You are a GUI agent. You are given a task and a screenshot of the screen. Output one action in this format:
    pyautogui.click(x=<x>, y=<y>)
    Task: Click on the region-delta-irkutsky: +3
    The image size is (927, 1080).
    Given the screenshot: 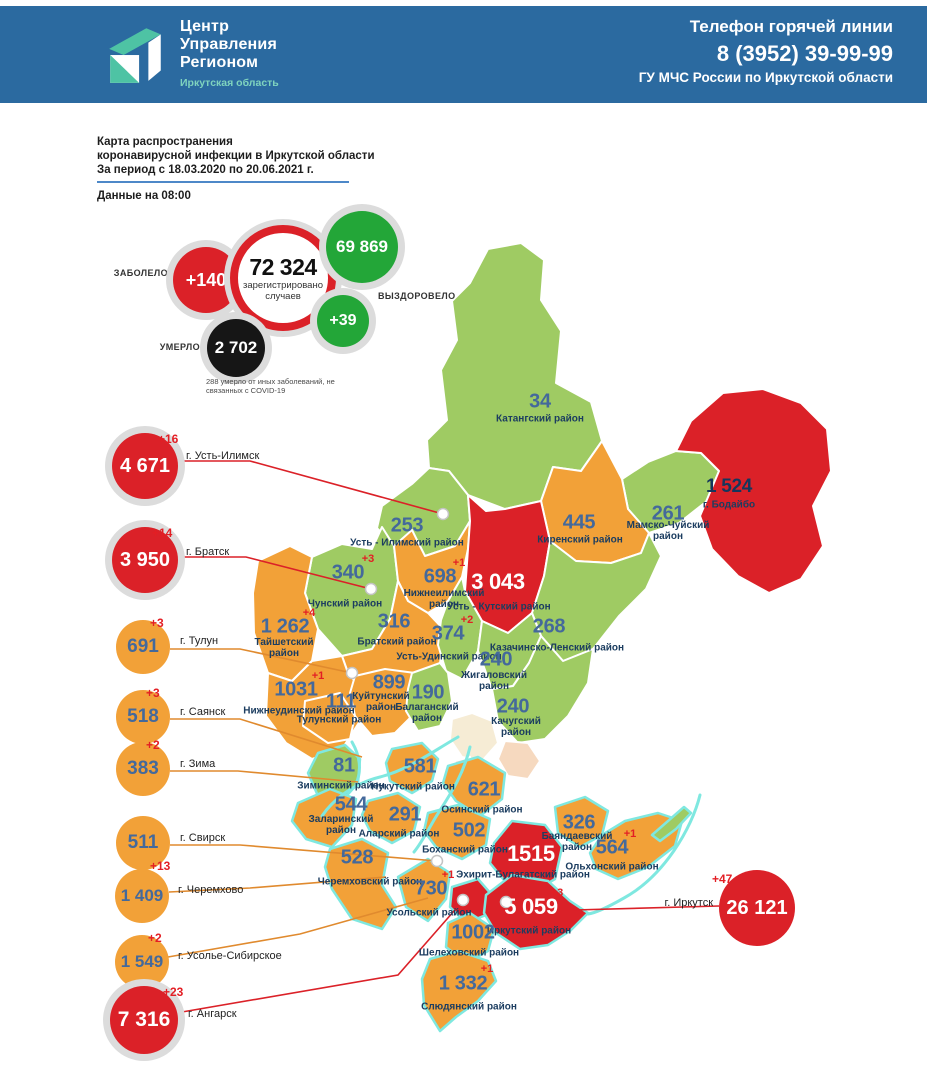 What is the action you would take?
    pyautogui.click(x=557, y=893)
    